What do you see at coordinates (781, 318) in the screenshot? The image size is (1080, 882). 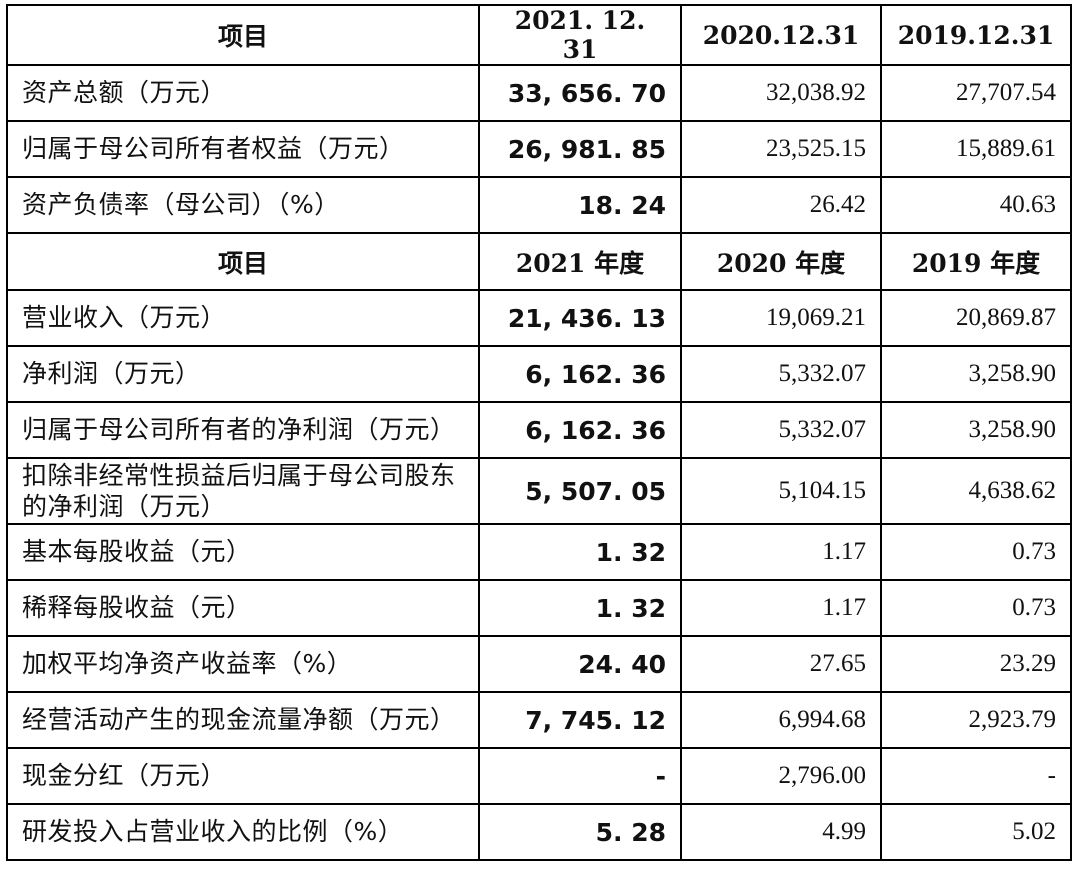 I see `value-2020: 19,069.21` at bounding box center [781, 318].